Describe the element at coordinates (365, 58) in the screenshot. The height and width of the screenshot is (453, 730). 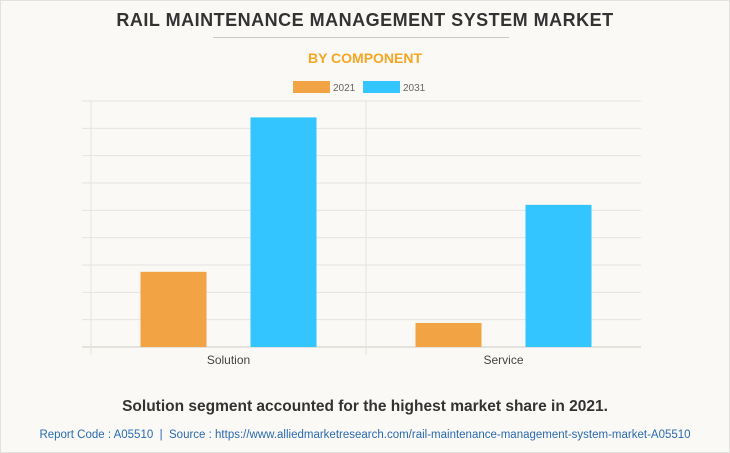
I see `chart-subtitle: BY COMPONENT` at that location.